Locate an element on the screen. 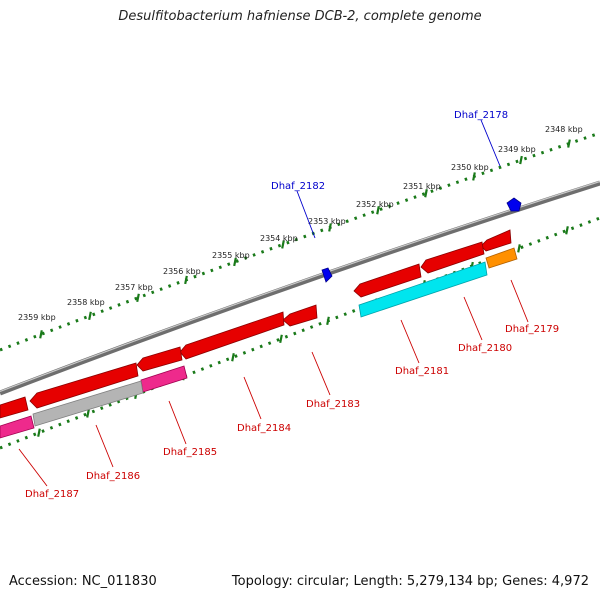 The image size is (600, 600). label-dhaf-2183: Dhaf_2183 is located at coordinates (333, 404).